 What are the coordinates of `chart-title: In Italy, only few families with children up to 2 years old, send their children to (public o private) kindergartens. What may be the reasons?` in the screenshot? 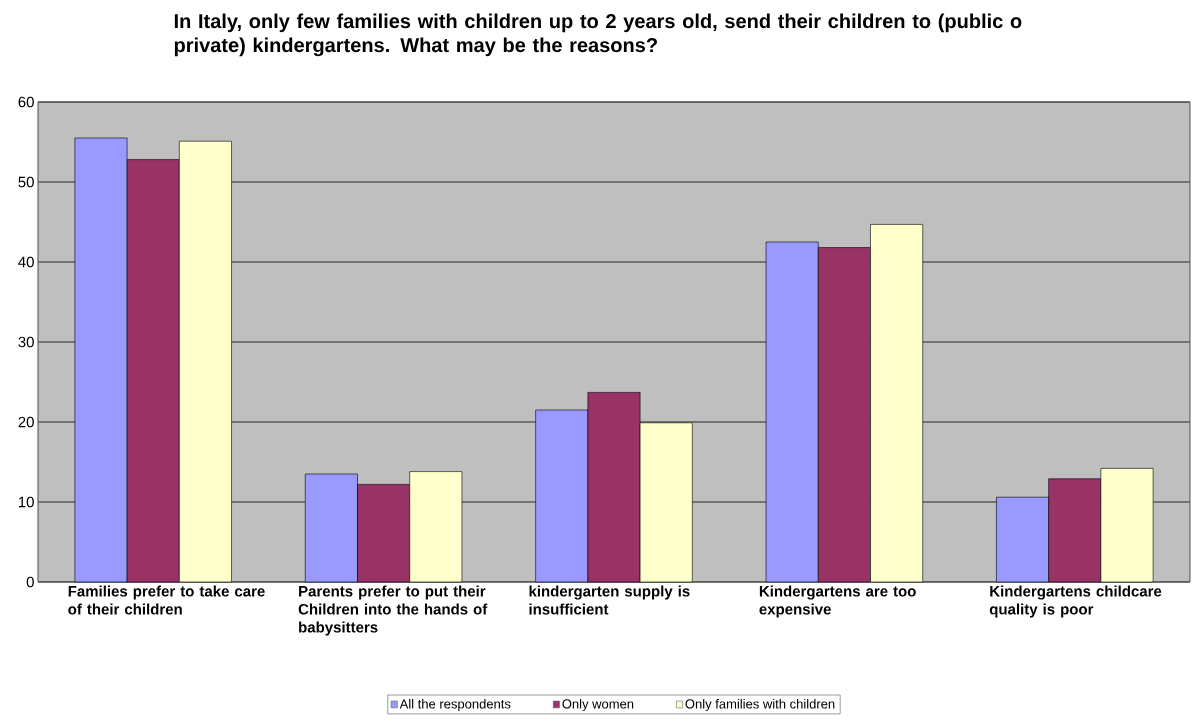 It's located at (598, 35).